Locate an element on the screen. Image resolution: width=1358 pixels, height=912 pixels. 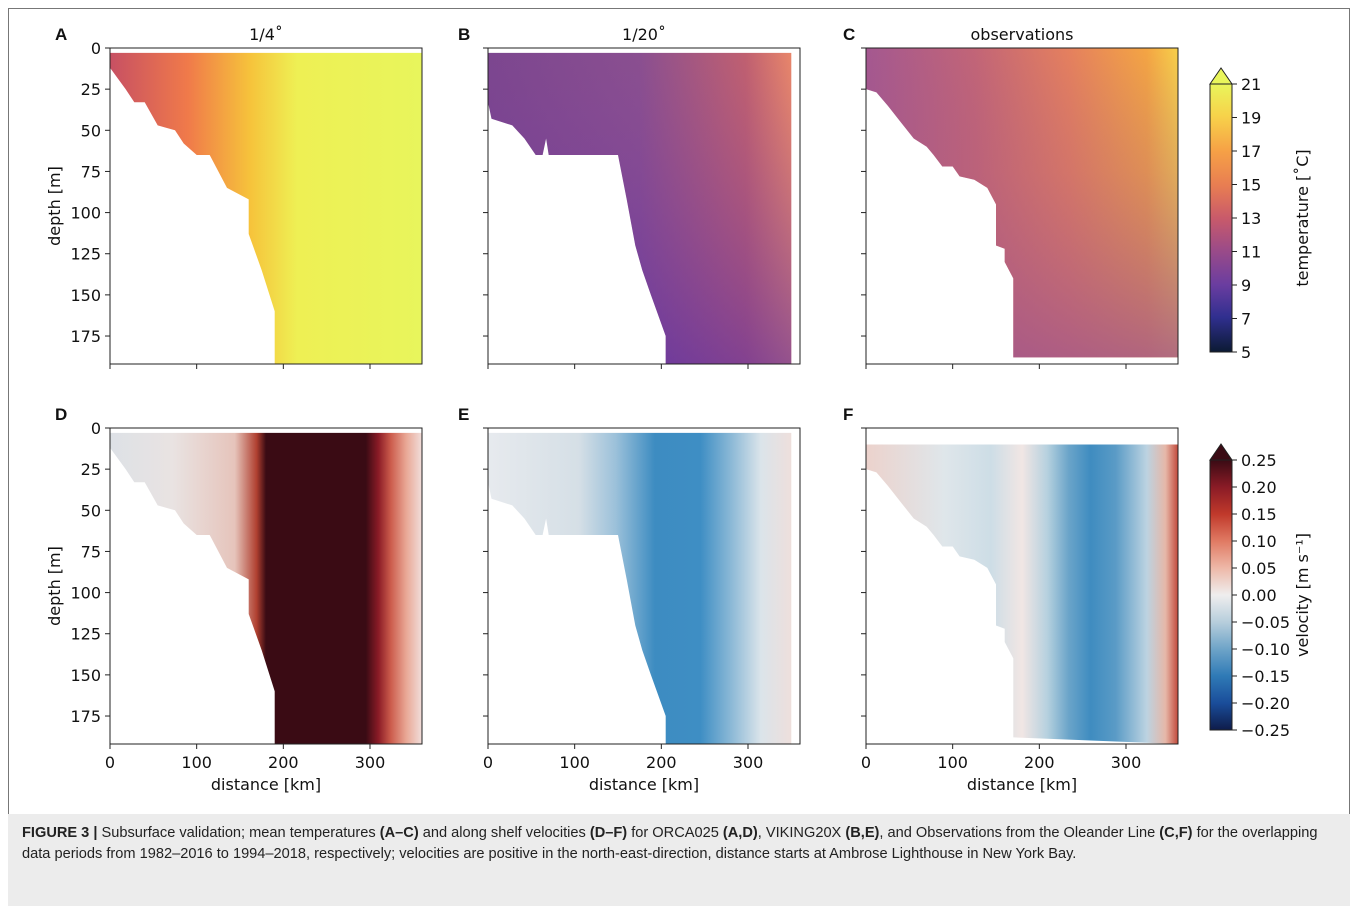
panel-letter: A is located at coordinates (61, 34).